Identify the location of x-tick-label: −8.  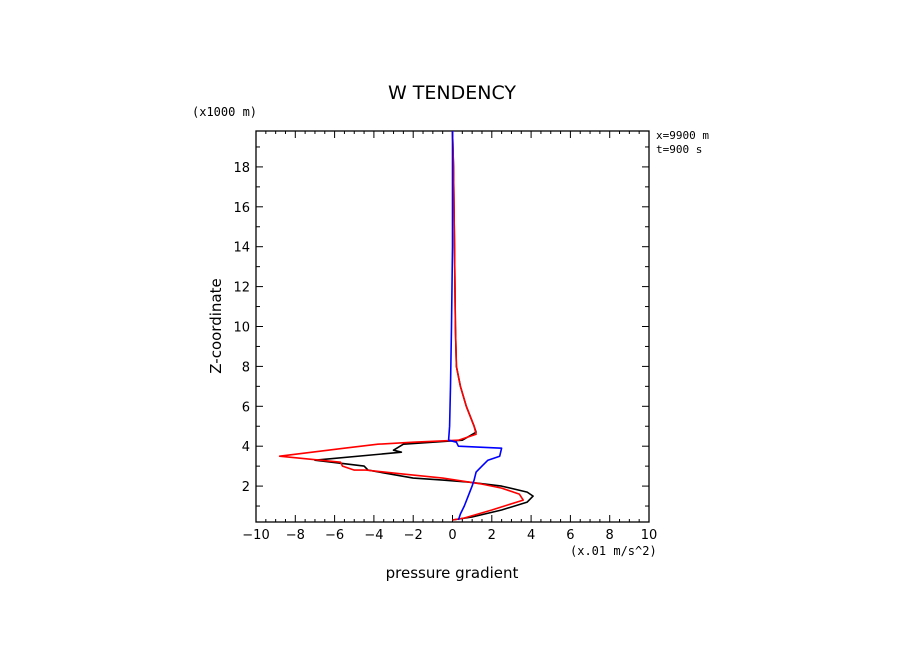
(295, 535).